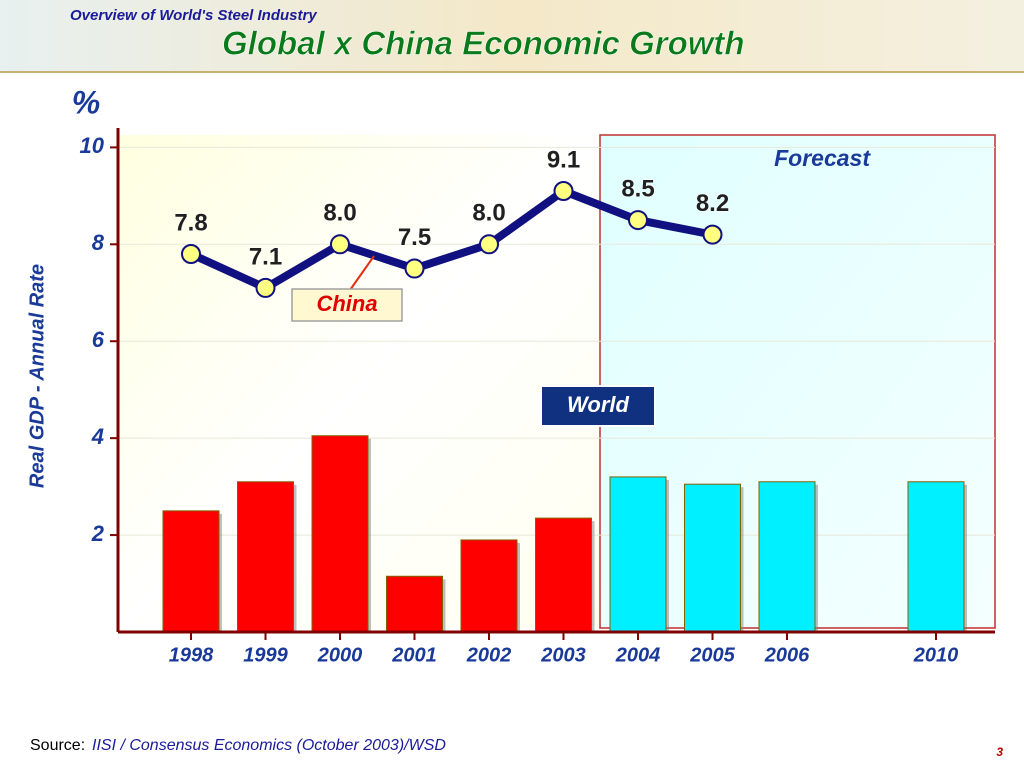 The width and height of the screenshot is (1024, 768). Describe the element at coordinates (637, 188) in the screenshot. I see `china-value-label: 8.5` at that location.